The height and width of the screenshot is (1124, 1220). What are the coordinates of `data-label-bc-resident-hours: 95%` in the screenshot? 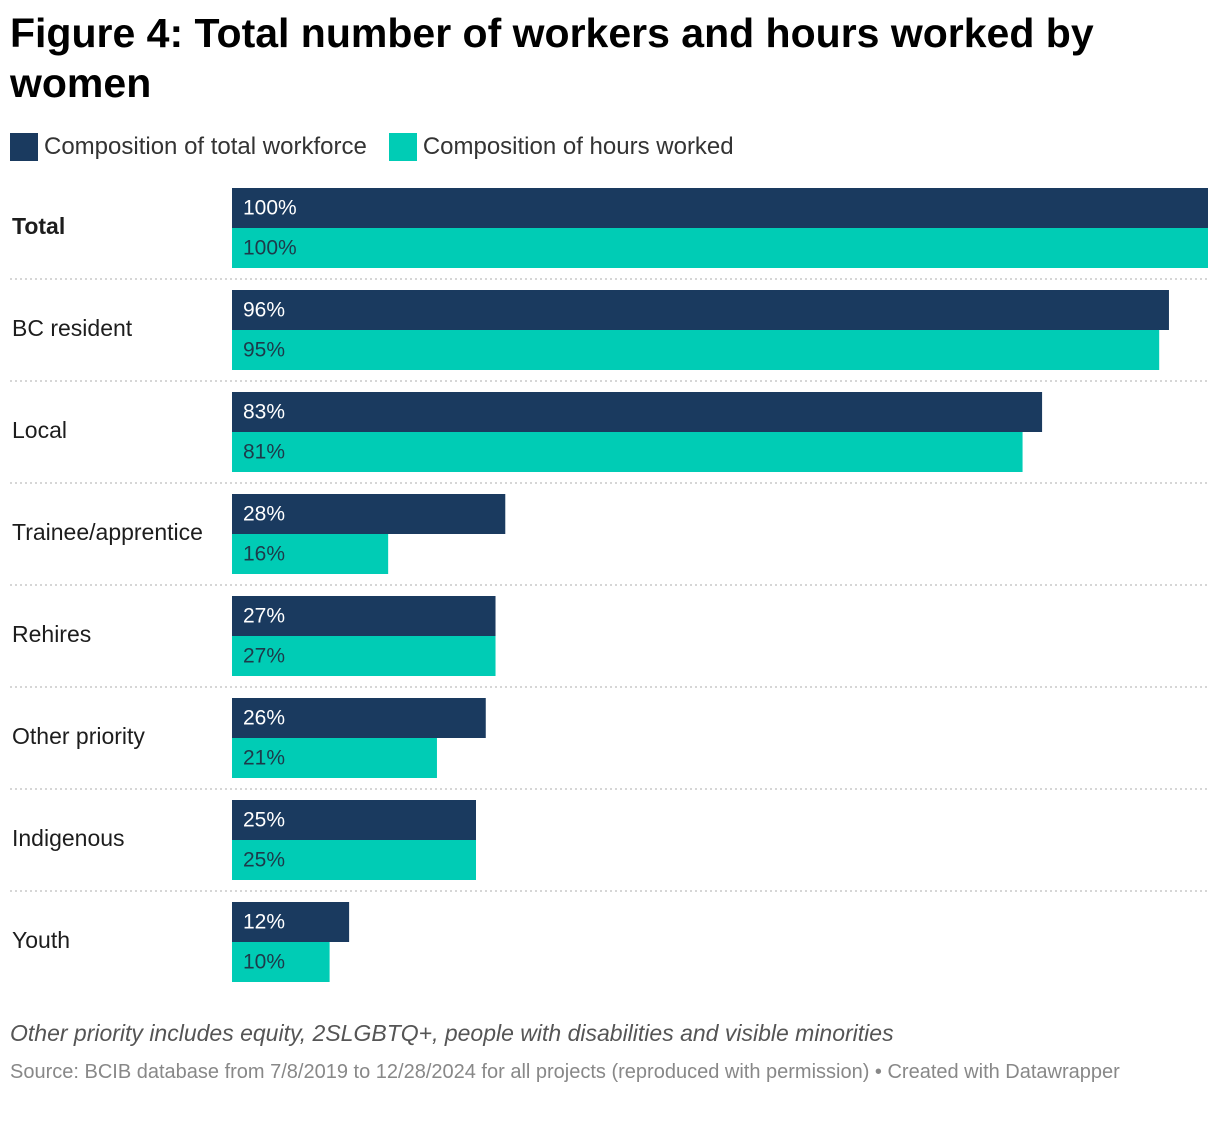 It's located at (264, 350).